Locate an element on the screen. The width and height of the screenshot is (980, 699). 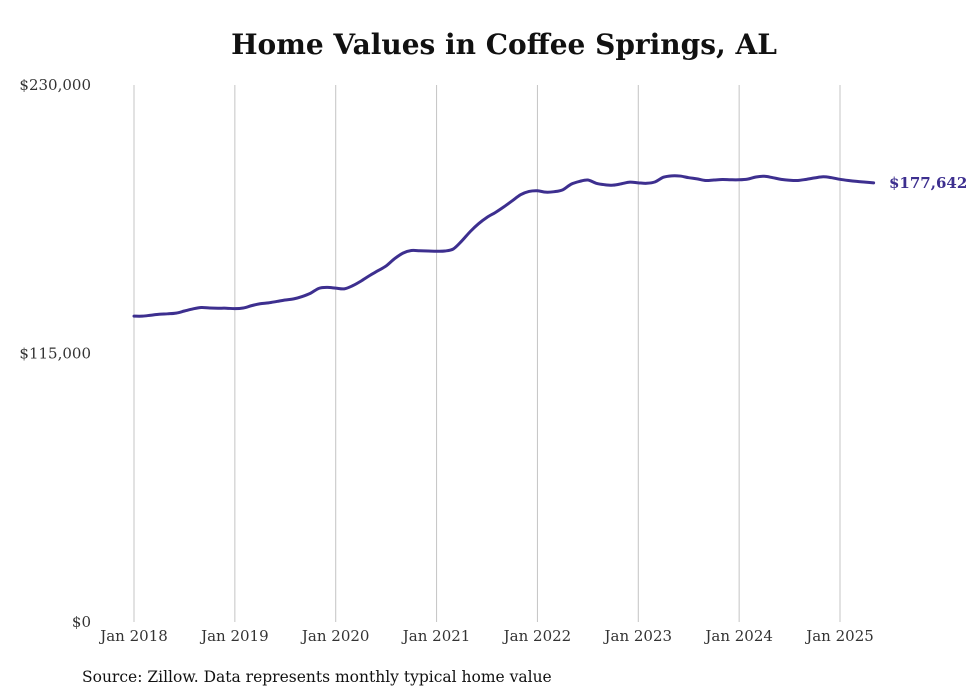
x-tick-label: Jan 2021 is located at coordinates (436, 636).